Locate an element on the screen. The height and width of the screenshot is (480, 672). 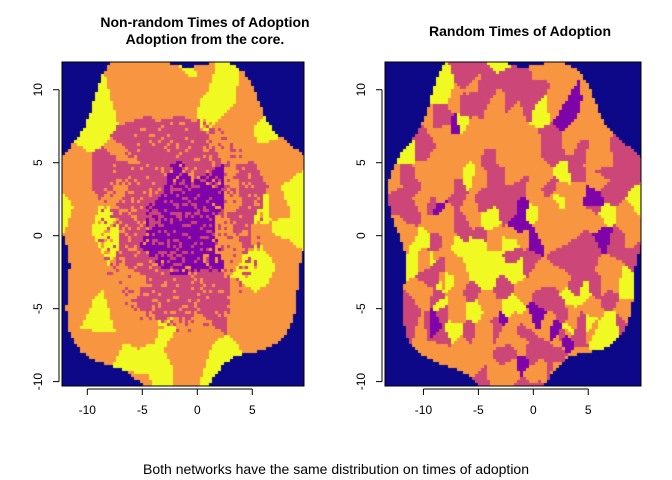
chart-1-title-line1: Non-random Times of Adoption is located at coordinates (205, 22).